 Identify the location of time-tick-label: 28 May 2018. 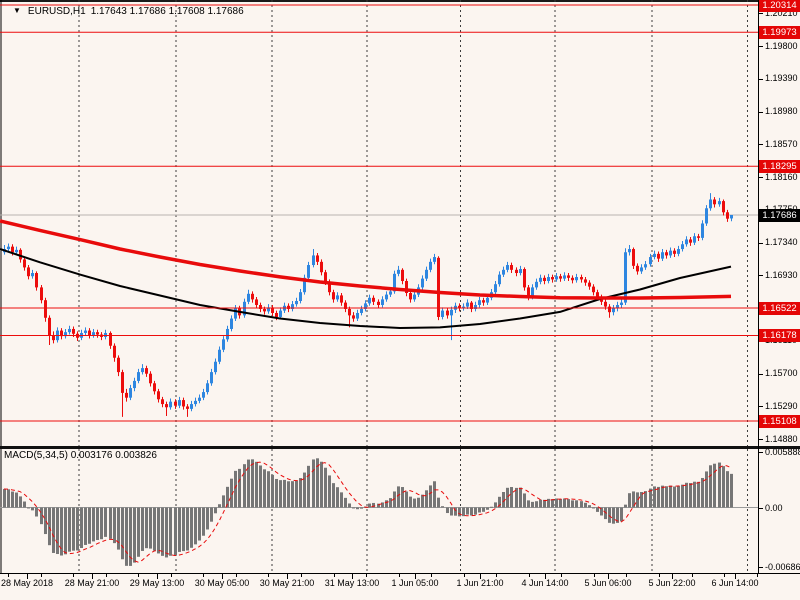
(27, 583).